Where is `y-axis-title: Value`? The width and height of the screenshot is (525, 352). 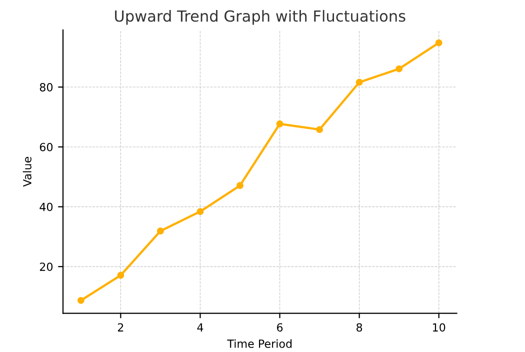 y-axis-title: Value is located at coordinates (27, 171).